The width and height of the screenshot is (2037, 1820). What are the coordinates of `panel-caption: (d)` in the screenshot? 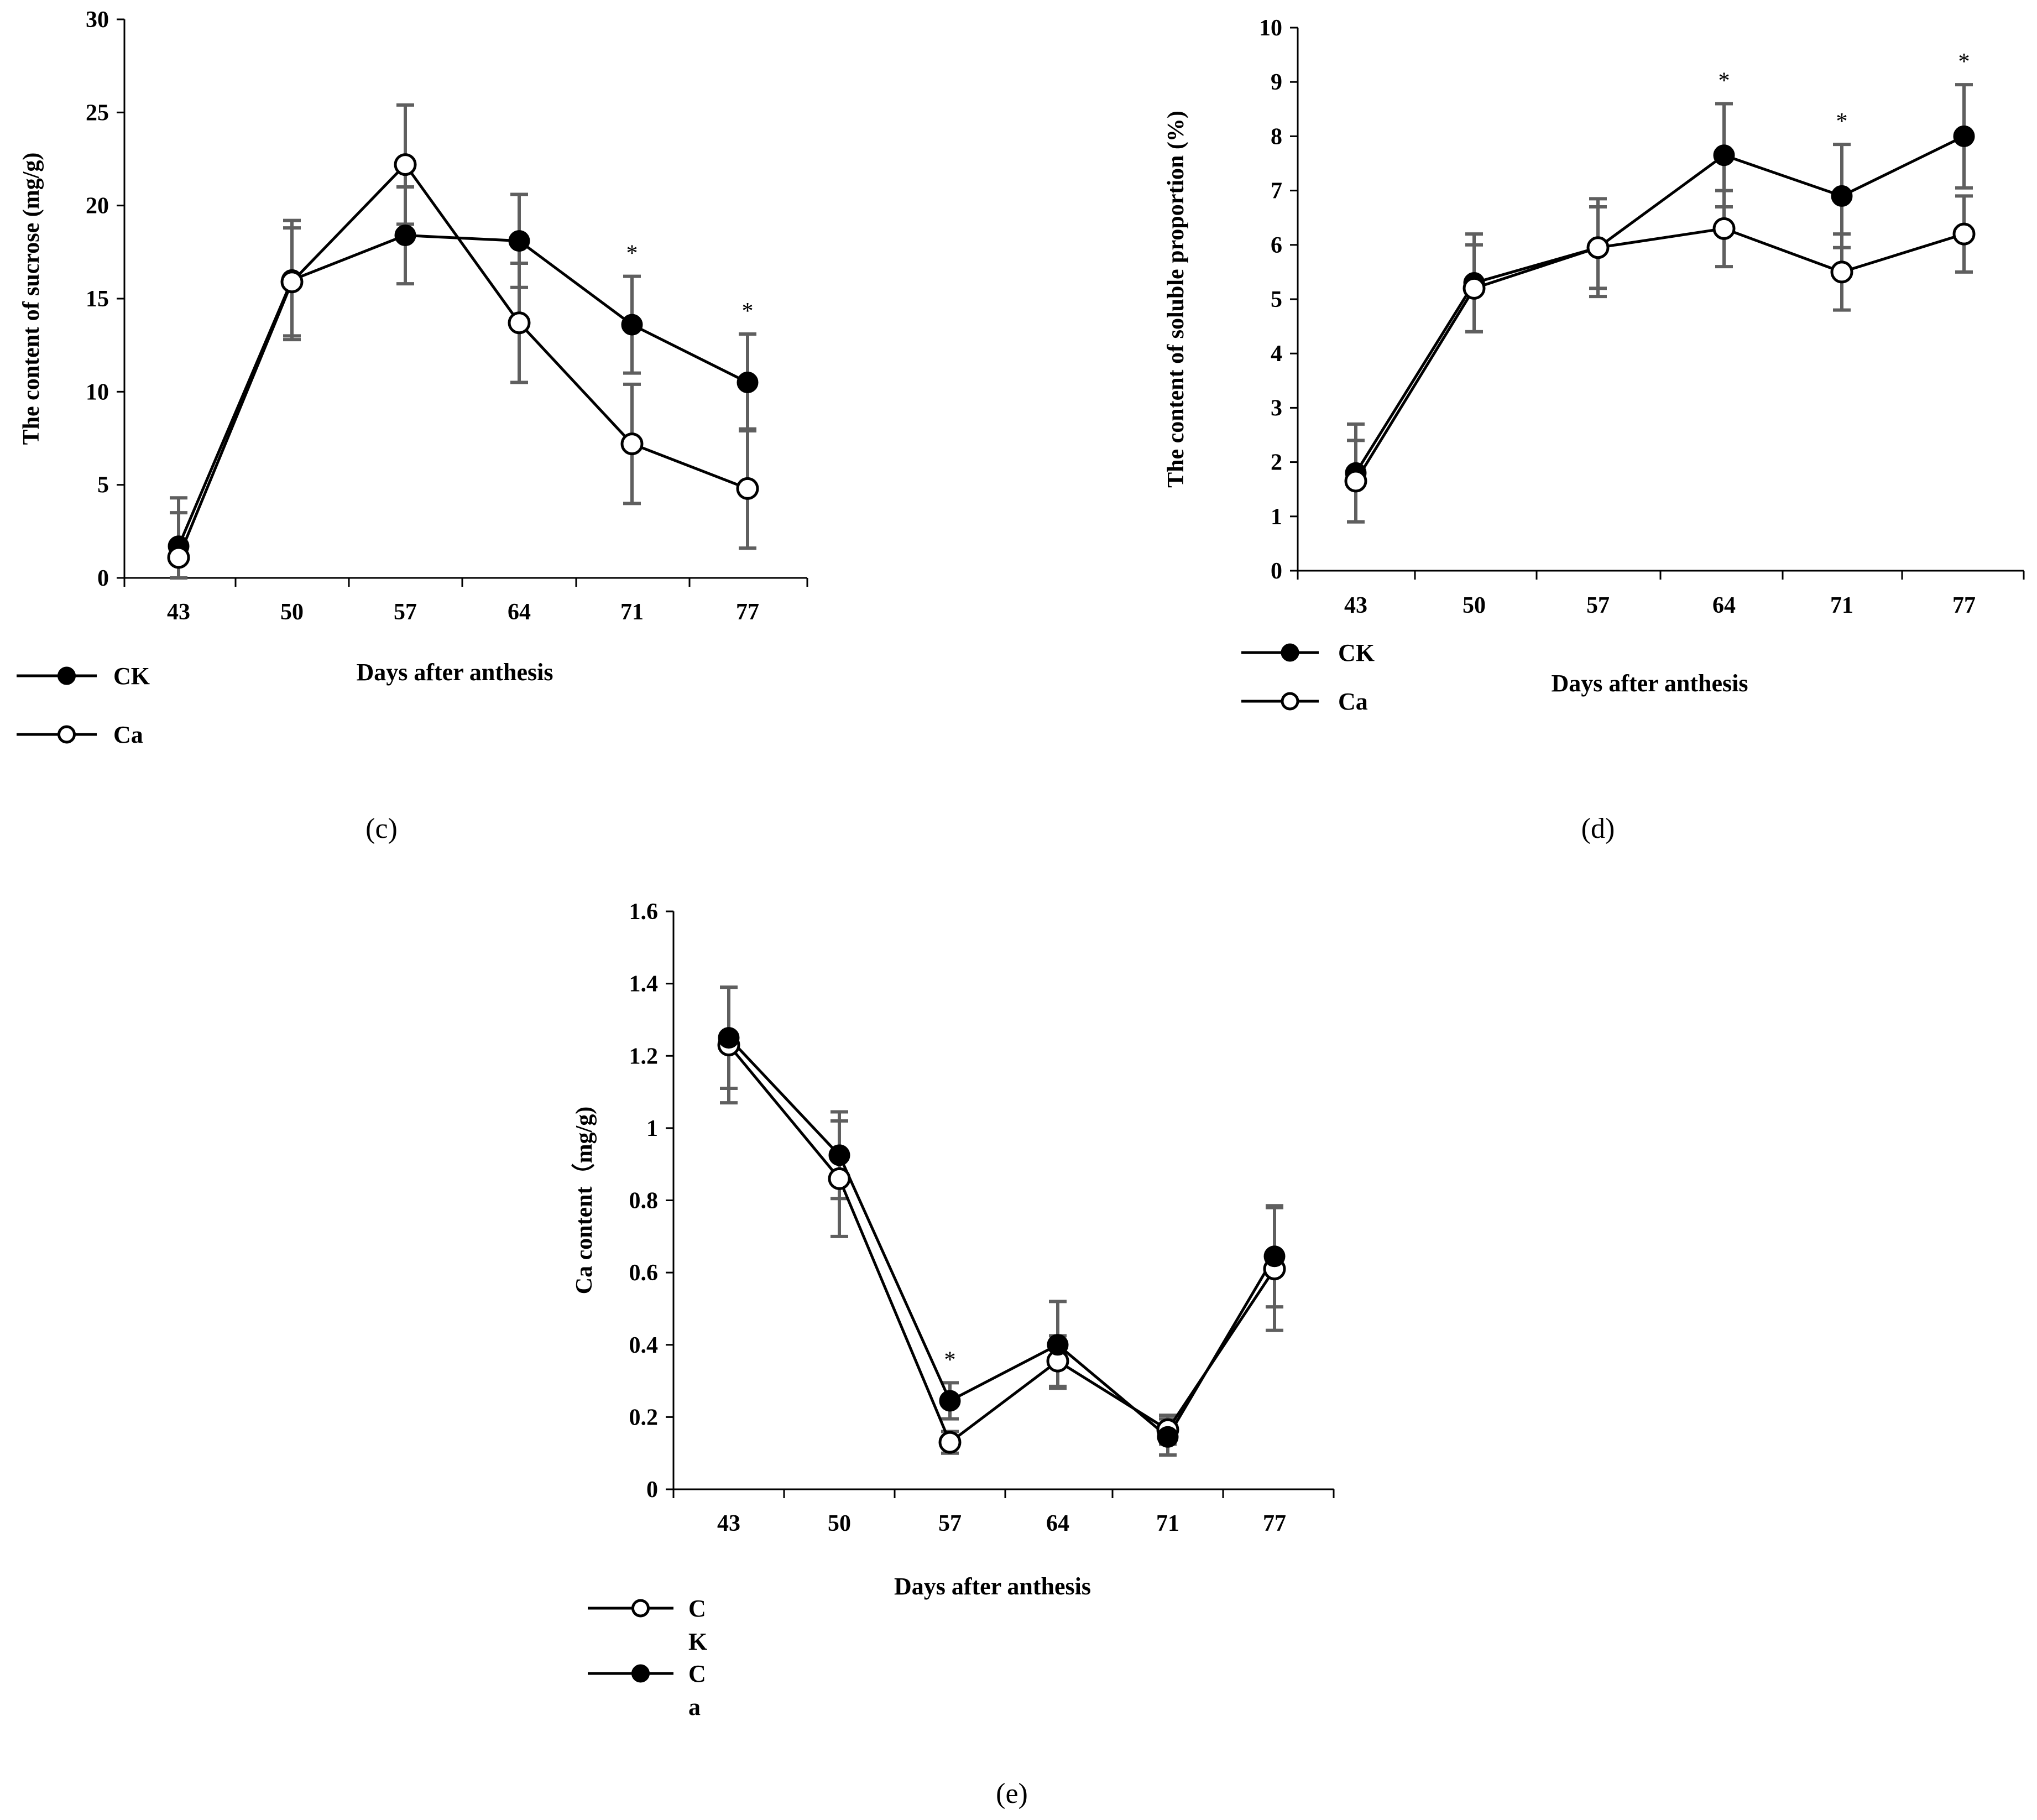 It's located at (1598, 828).